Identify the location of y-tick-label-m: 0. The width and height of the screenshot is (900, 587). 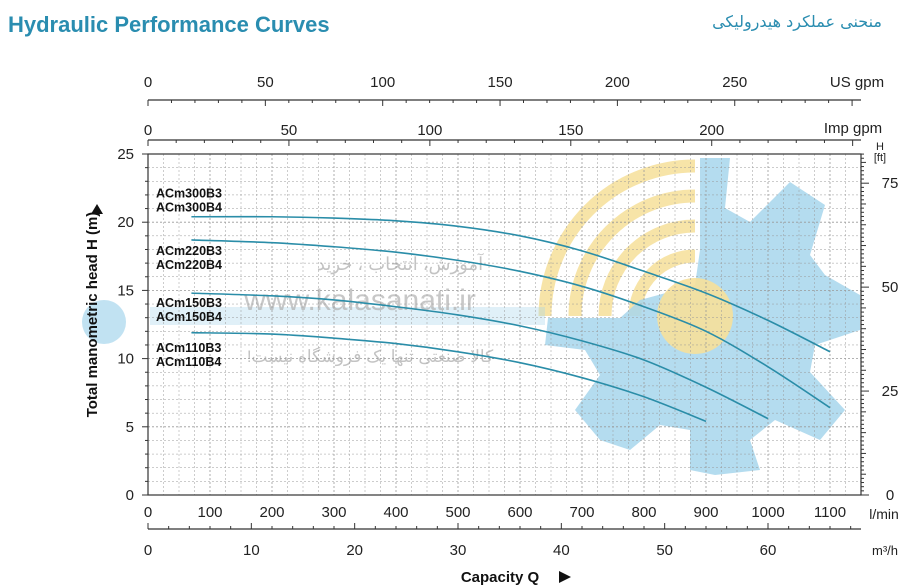
(130, 495).